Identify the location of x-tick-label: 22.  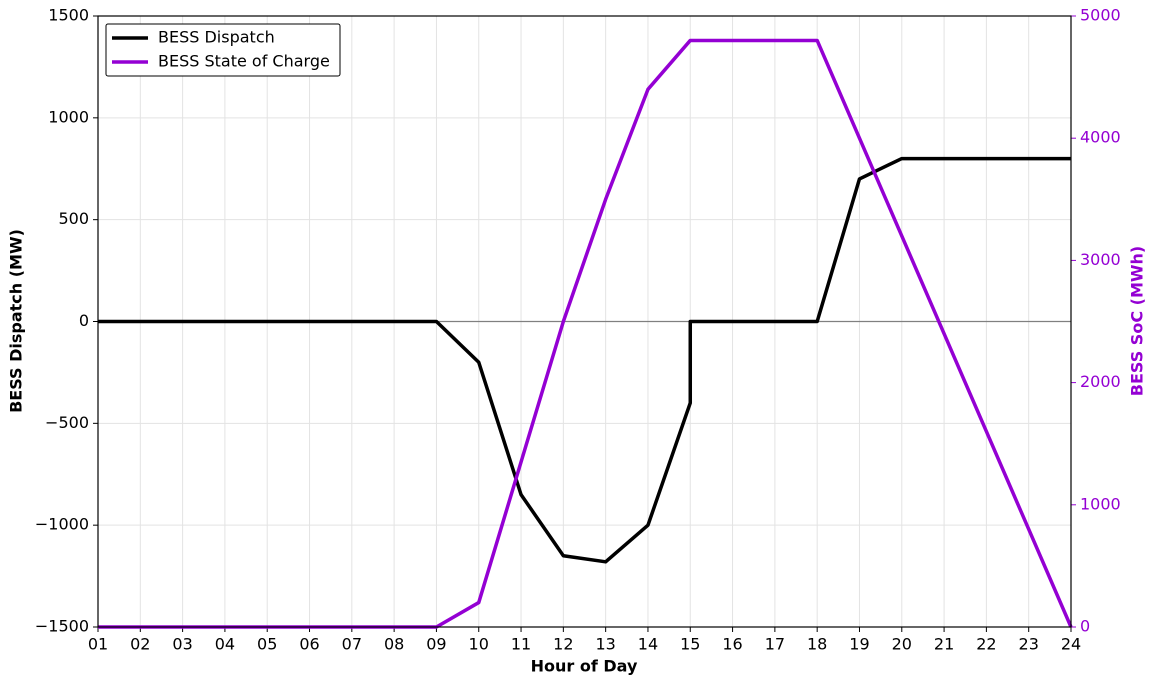
(986, 644).